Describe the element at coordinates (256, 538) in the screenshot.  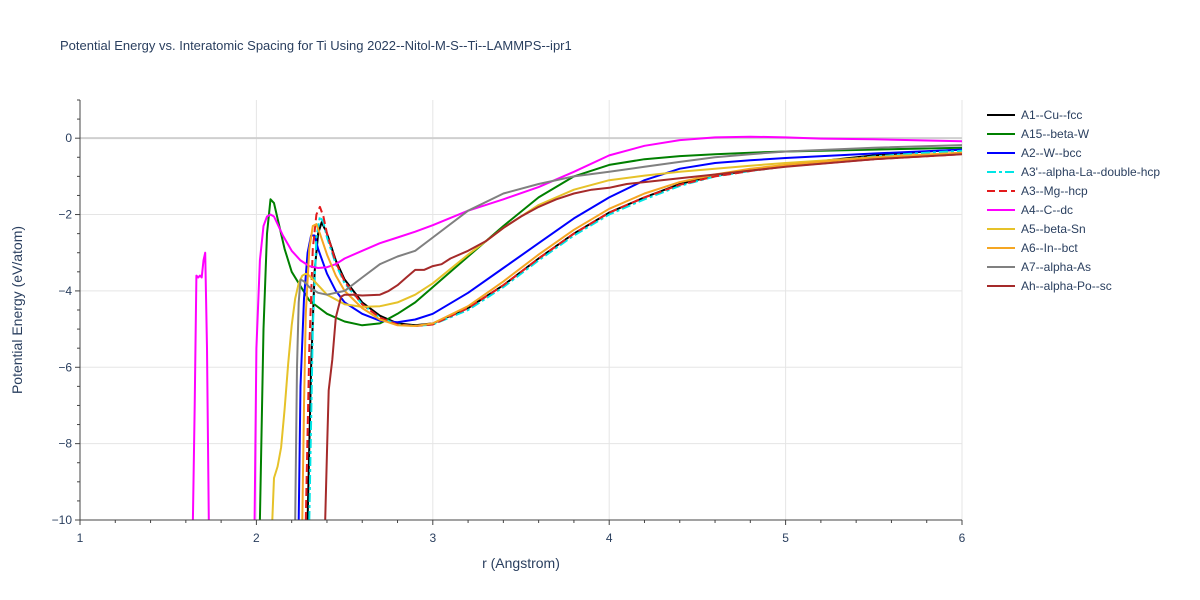
I see `x-tick-label: 2` at that location.